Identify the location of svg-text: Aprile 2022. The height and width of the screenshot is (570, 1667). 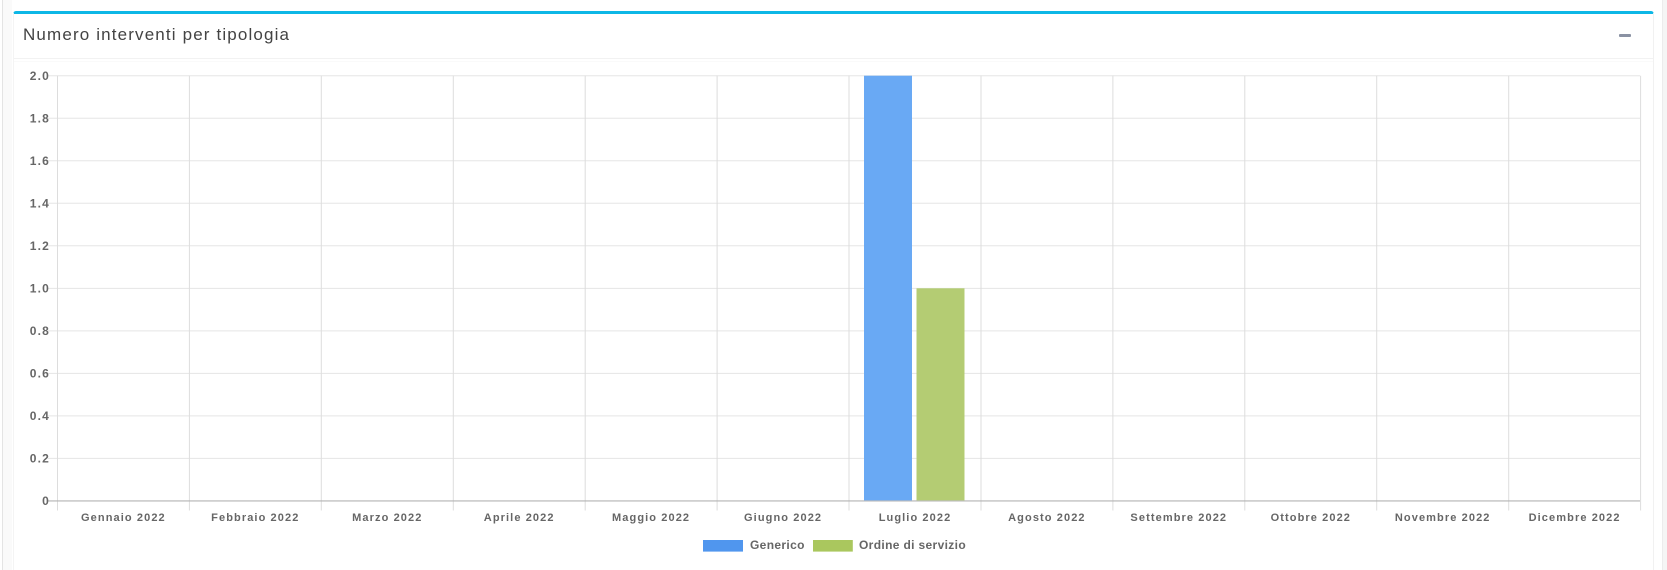
(519, 518).